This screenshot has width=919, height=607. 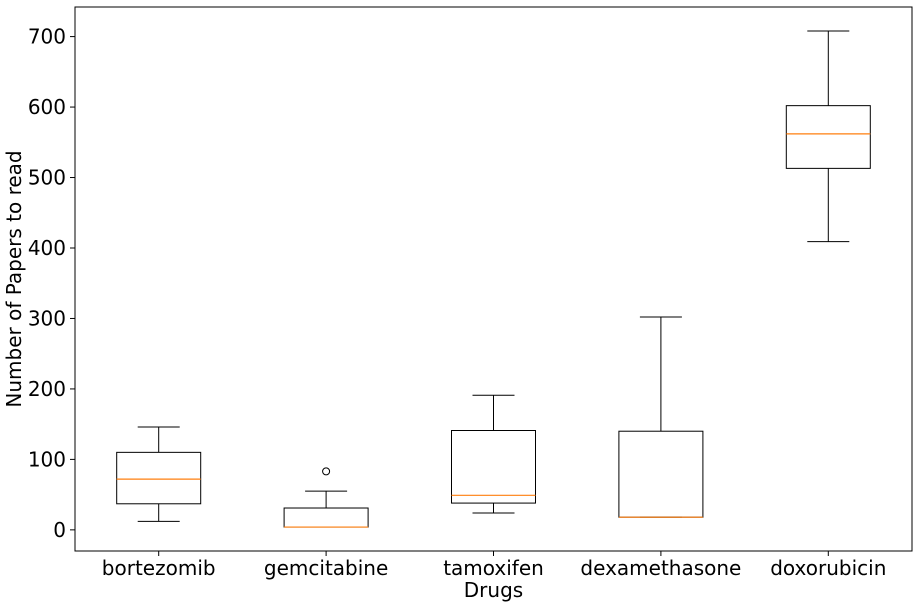 I want to click on y-tick-label: 200, so click(x=47, y=389).